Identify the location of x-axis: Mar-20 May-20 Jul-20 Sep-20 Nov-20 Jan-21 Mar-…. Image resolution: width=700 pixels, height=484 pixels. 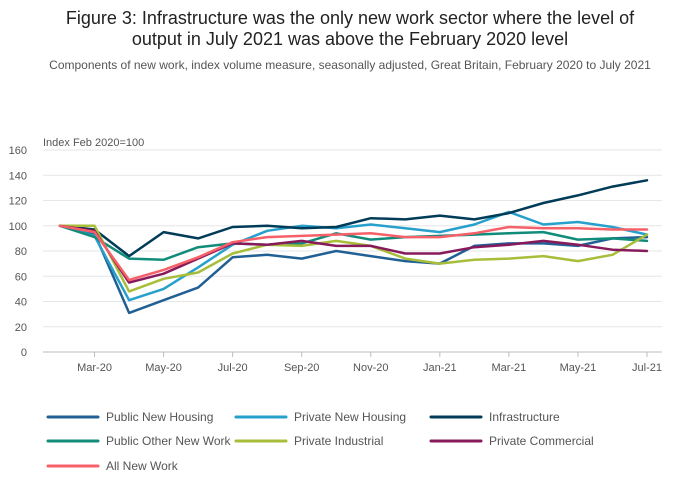
(369, 363).